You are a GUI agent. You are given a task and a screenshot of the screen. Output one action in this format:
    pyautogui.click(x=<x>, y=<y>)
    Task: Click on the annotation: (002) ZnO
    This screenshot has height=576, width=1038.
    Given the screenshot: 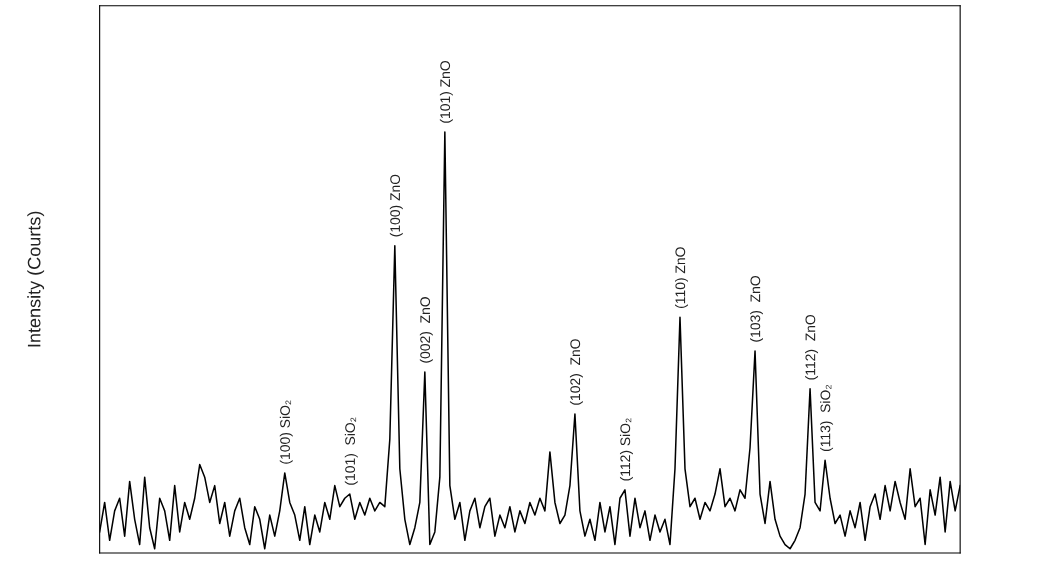 What is the action you would take?
    pyautogui.click(x=426, y=330)
    